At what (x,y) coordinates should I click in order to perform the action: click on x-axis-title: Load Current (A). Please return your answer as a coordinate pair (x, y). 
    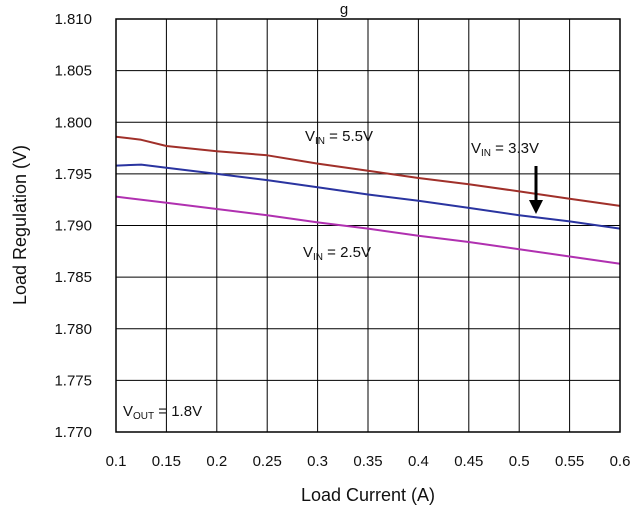
    Looking at the image, I should click on (368, 495).